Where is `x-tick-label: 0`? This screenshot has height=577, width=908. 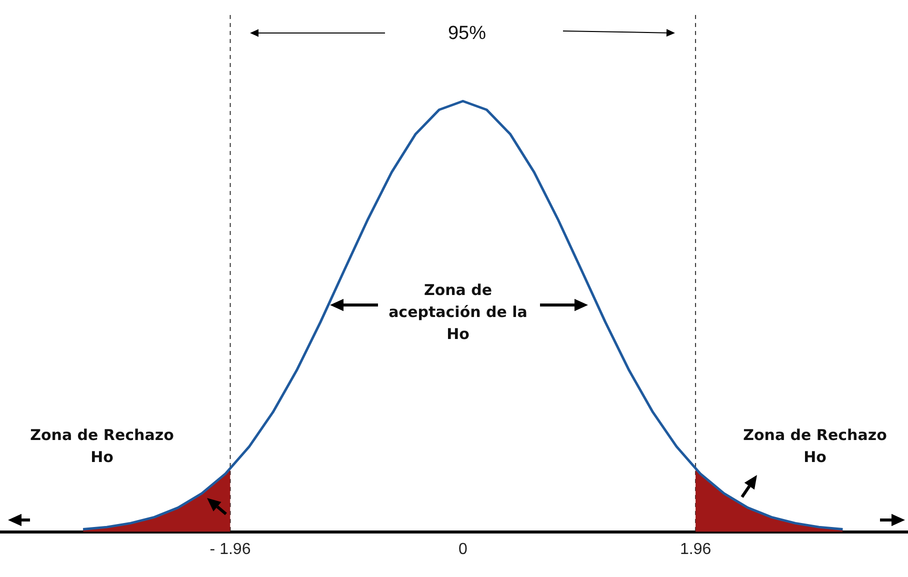
x-tick-label: 0 is located at coordinates (463, 549).